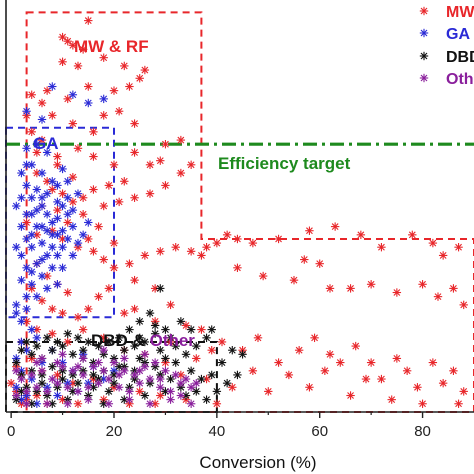 The image size is (474, 474). I want to click on legend-label-ga: GA, so click(458, 34).